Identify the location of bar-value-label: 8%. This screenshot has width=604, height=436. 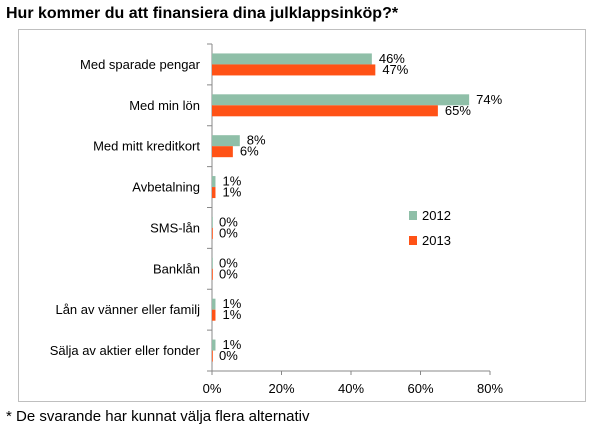
(256, 140).